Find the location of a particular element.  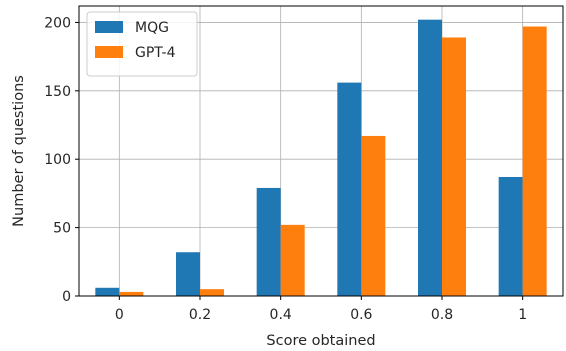

y-axis-label: Number of questions is located at coordinates (19, 151).